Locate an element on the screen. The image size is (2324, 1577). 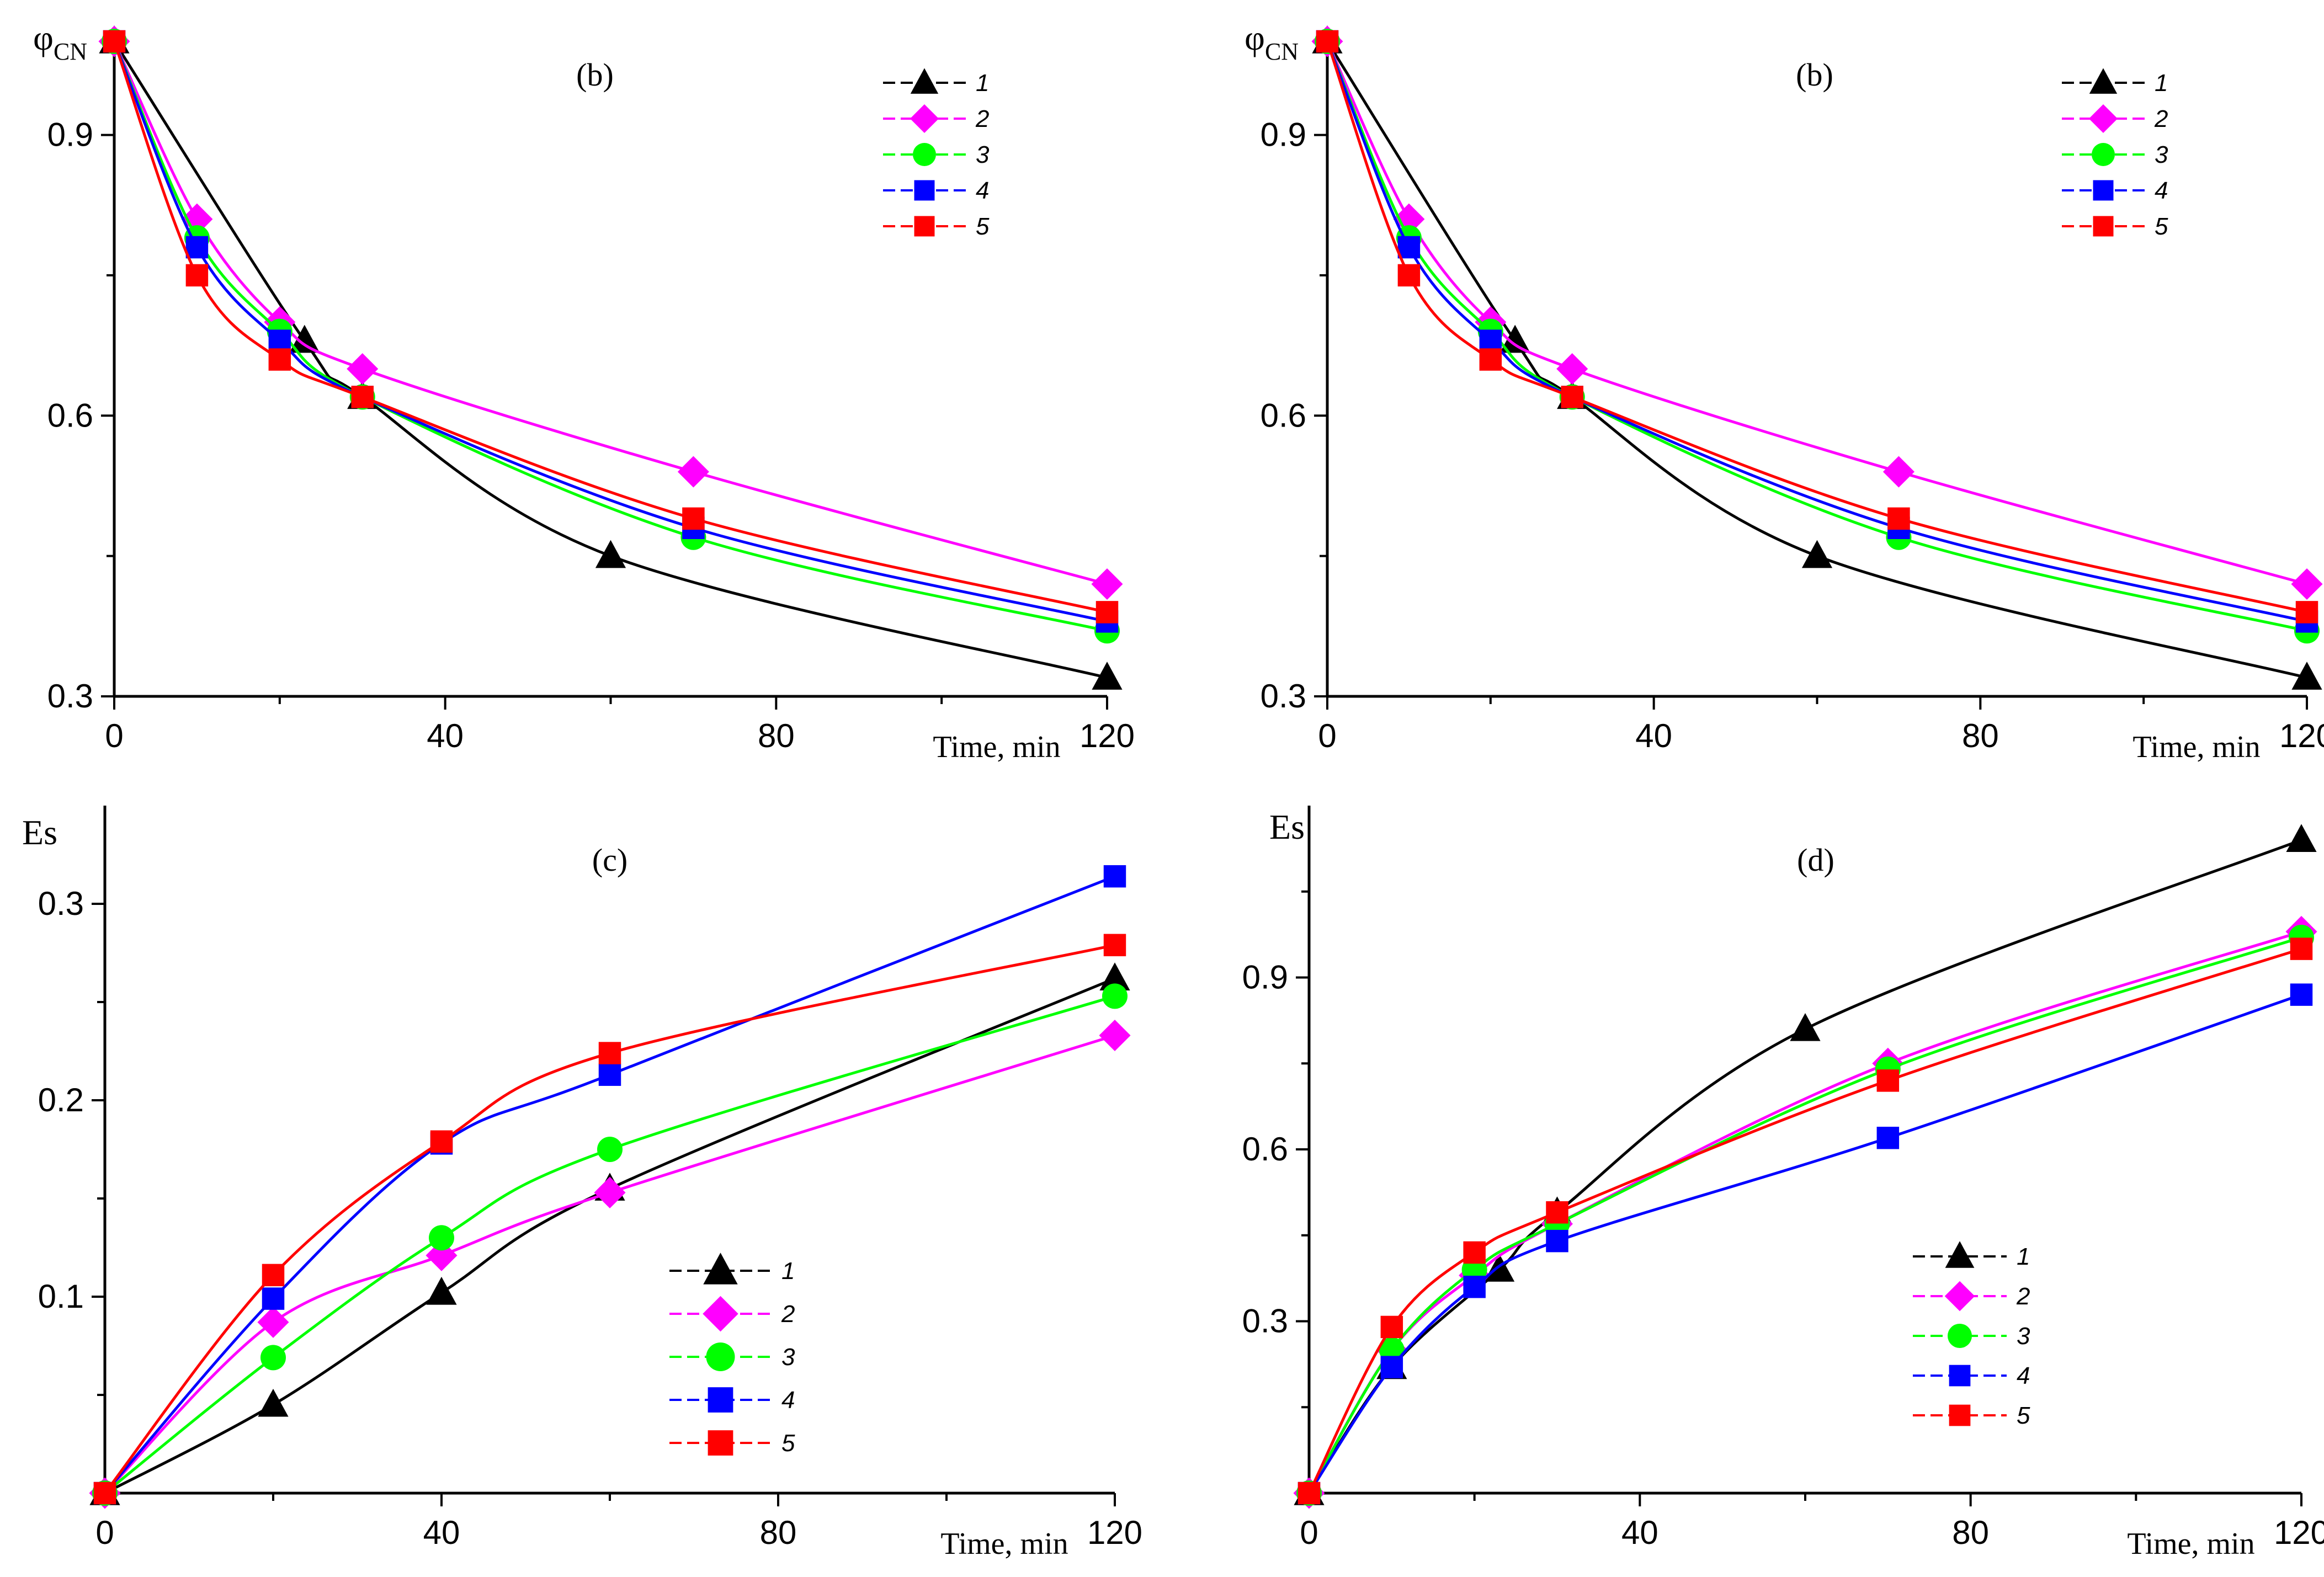
y-tick-label: 0.2 is located at coordinates (61, 1099).